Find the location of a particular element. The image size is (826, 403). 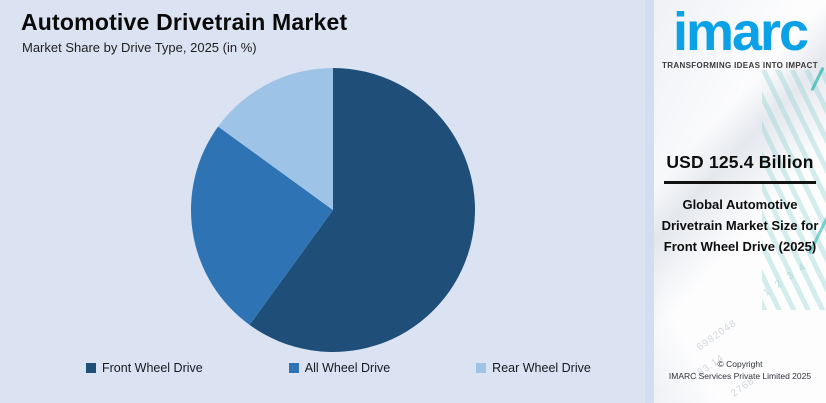

legend-item-front-wheel-drive: Front Wheel Drive is located at coordinates (144, 368).